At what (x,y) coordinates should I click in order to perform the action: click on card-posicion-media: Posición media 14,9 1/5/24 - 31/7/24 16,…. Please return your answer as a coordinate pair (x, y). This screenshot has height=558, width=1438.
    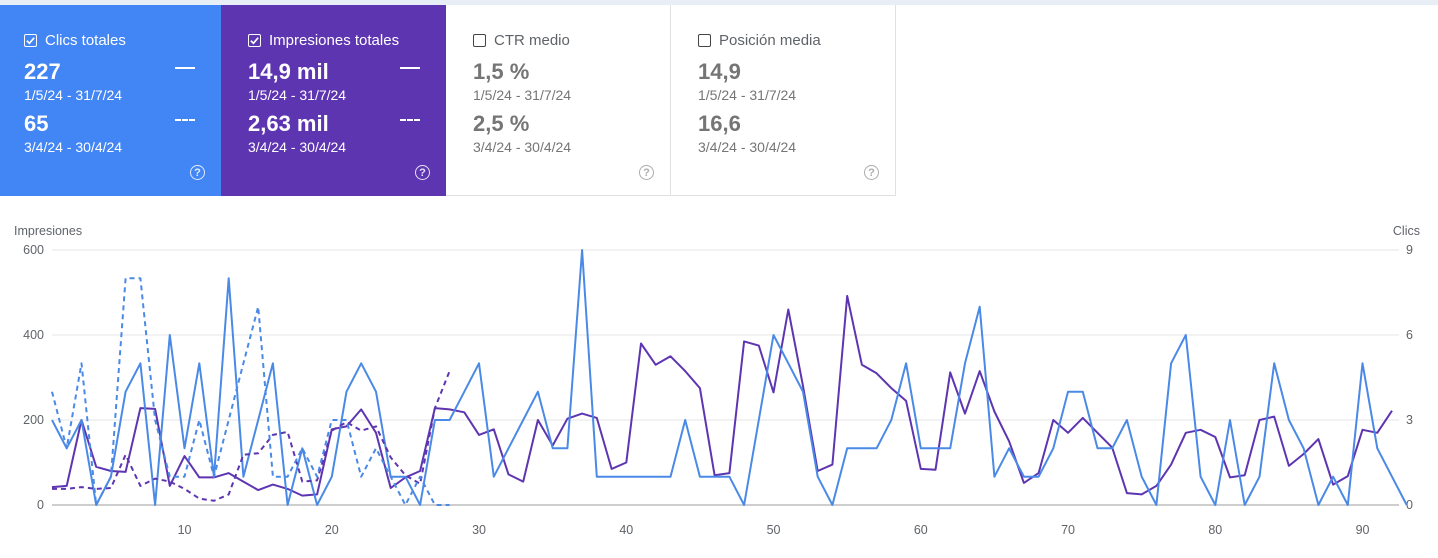
    Looking at the image, I should click on (783, 100).